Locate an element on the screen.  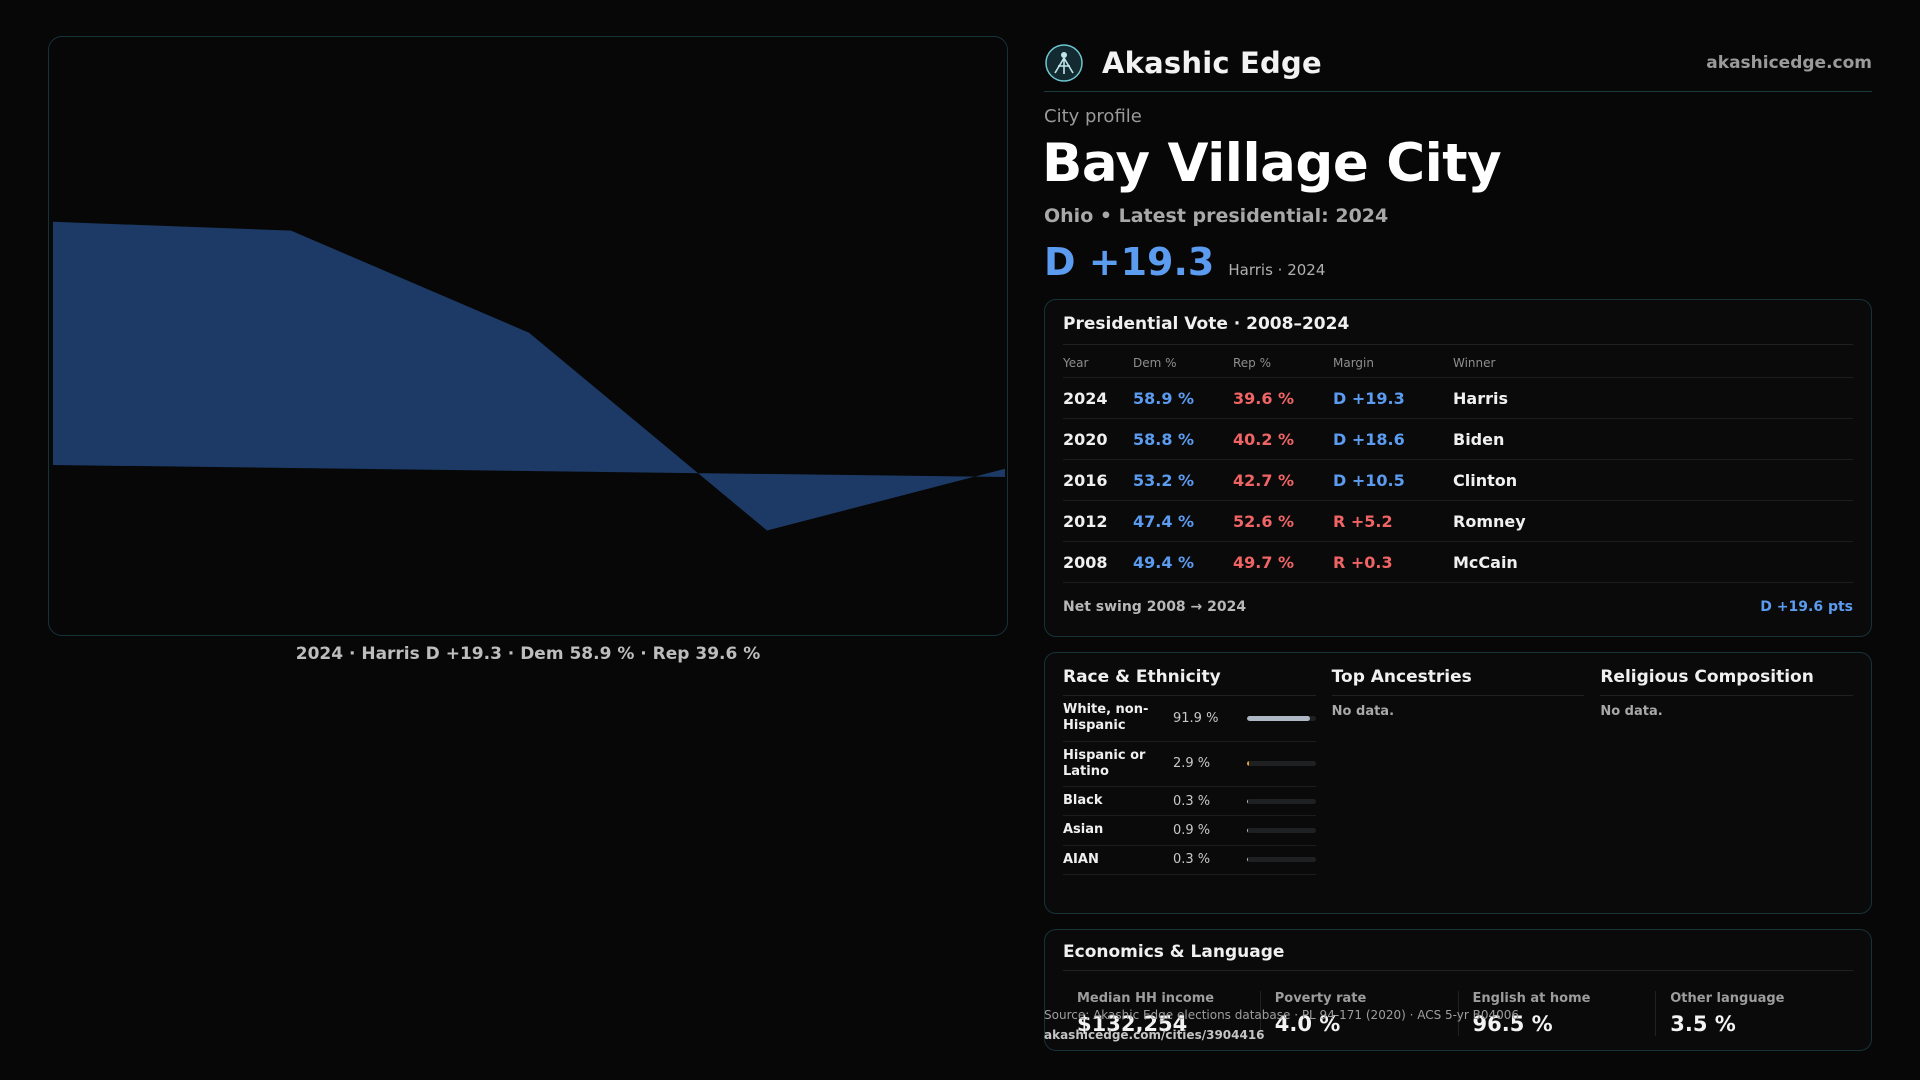
table-row: 2020 58.8 % 40.2 % D +18.6 Biden is located at coordinates (1458, 439).